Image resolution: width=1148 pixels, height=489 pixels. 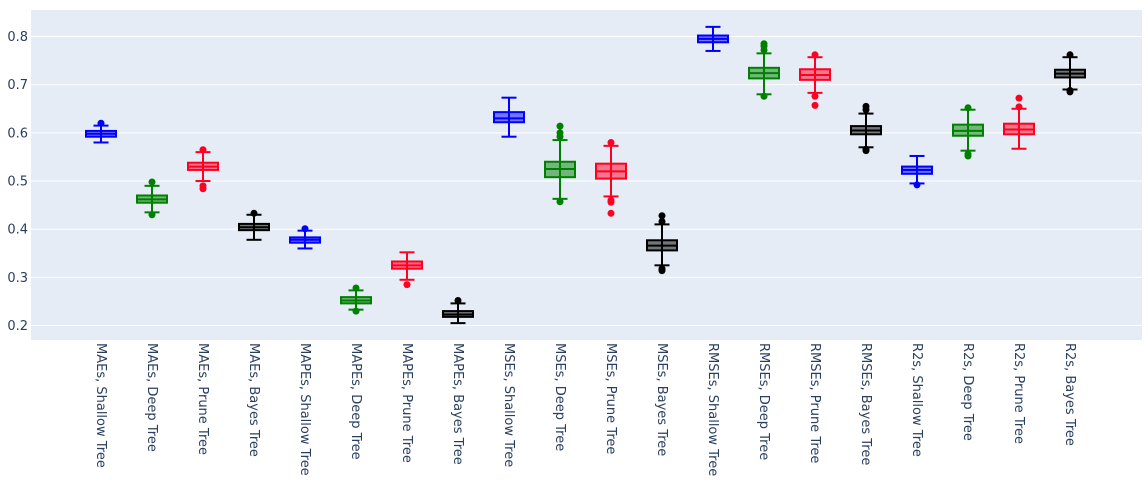 What do you see at coordinates (967, 392) in the screenshot?
I see `x-tick-label: R2s, Deep Tree` at bounding box center [967, 392].